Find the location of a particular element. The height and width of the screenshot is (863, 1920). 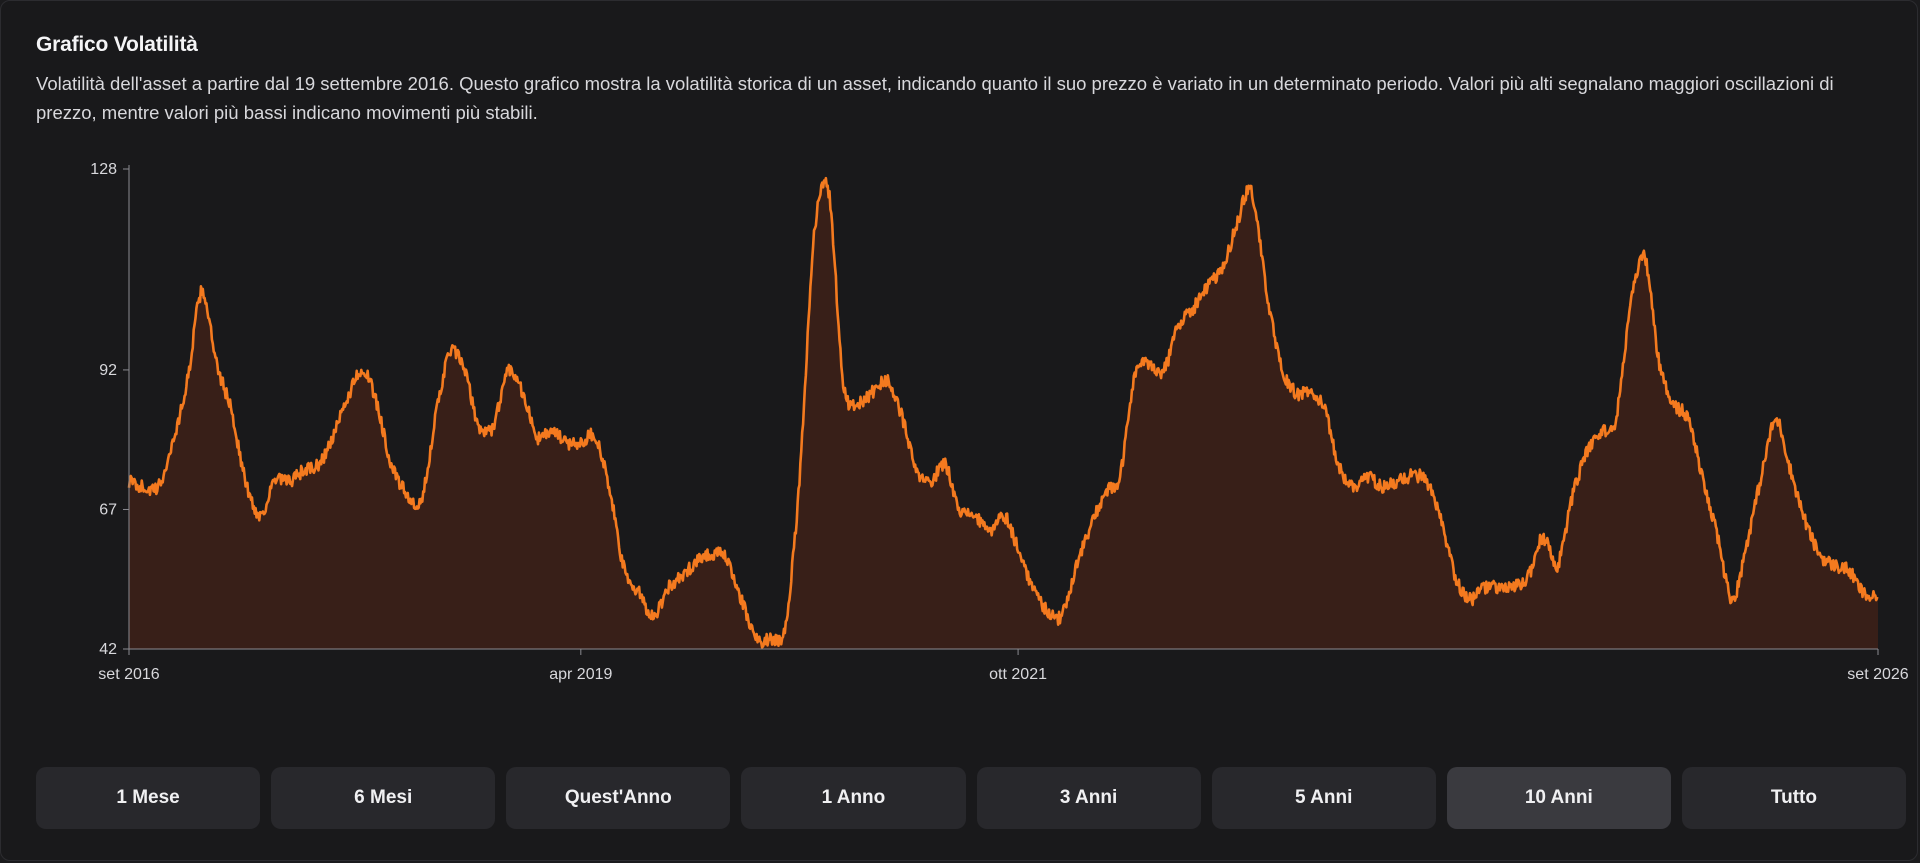

y-tick-label: 92 is located at coordinates (108, 370).